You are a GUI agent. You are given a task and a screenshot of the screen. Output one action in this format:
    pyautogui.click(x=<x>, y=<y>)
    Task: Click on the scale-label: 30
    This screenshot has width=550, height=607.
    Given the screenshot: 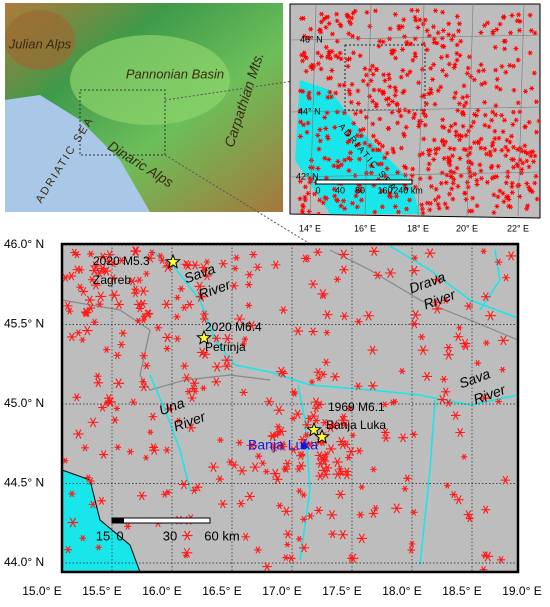 What is the action you would take?
    pyautogui.click(x=170, y=535)
    